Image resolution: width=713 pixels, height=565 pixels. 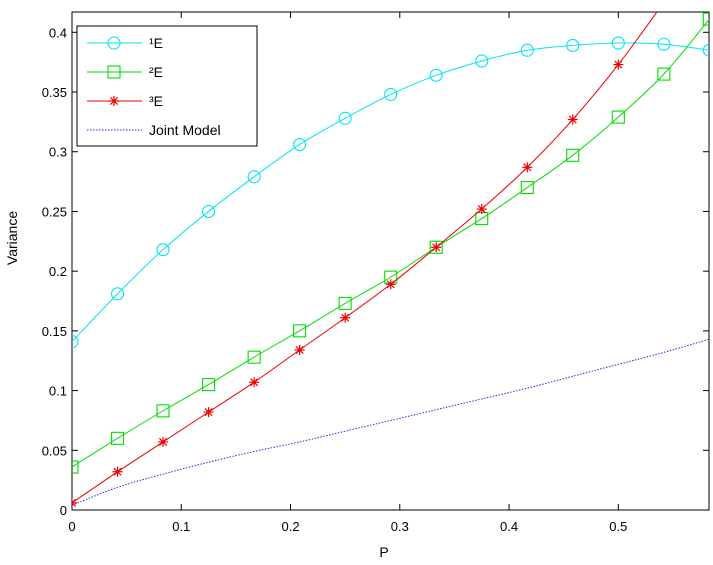 What do you see at coordinates (58, 391) in the screenshot?
I see `y-tick-label: 0.1` at bounding box center [58, 391].